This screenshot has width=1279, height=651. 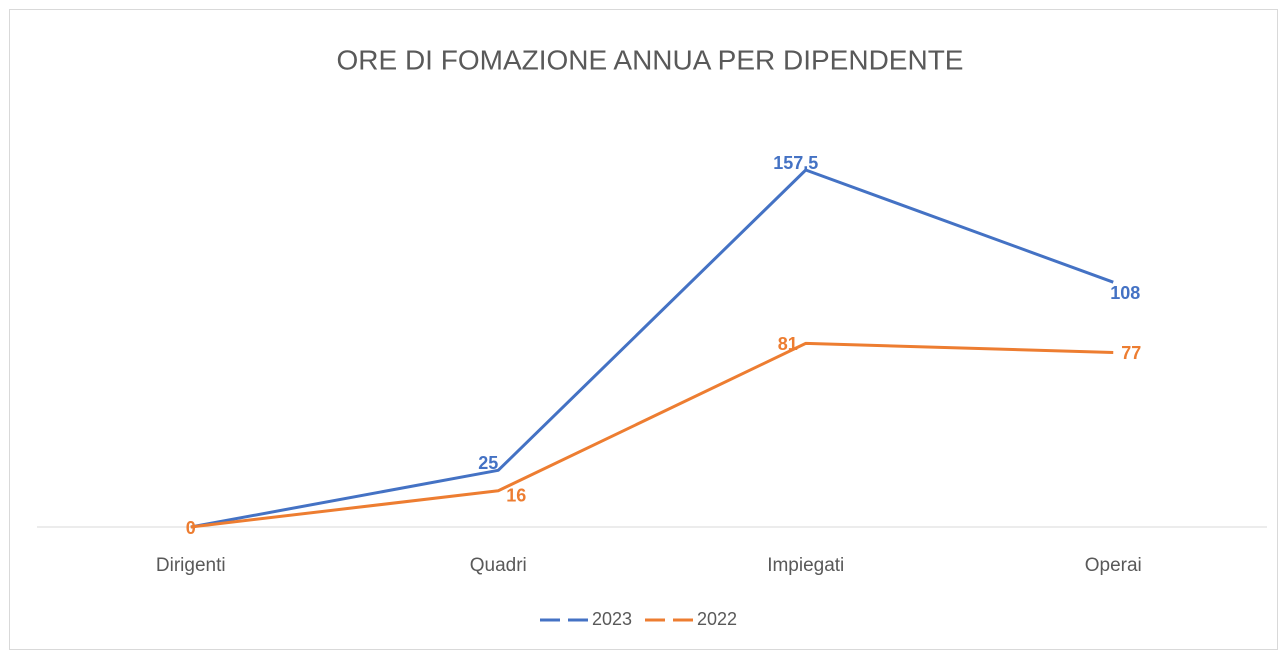 What do you see at coordinates (795, 163) in the screenshot?
I see `data-label: 157,5` at bounding box center [795, 163].